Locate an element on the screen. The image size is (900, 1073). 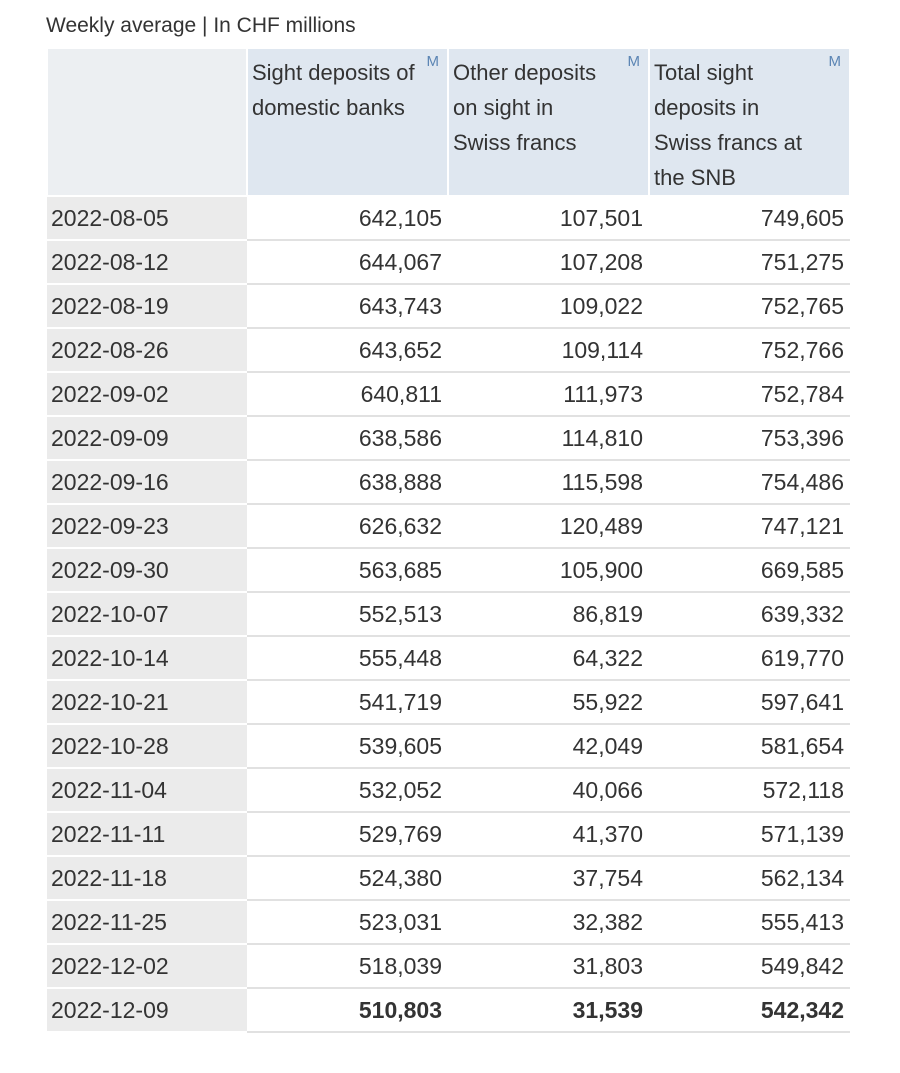
row-date-cell: 2022-10-14 is located at coordinates (147, 658).